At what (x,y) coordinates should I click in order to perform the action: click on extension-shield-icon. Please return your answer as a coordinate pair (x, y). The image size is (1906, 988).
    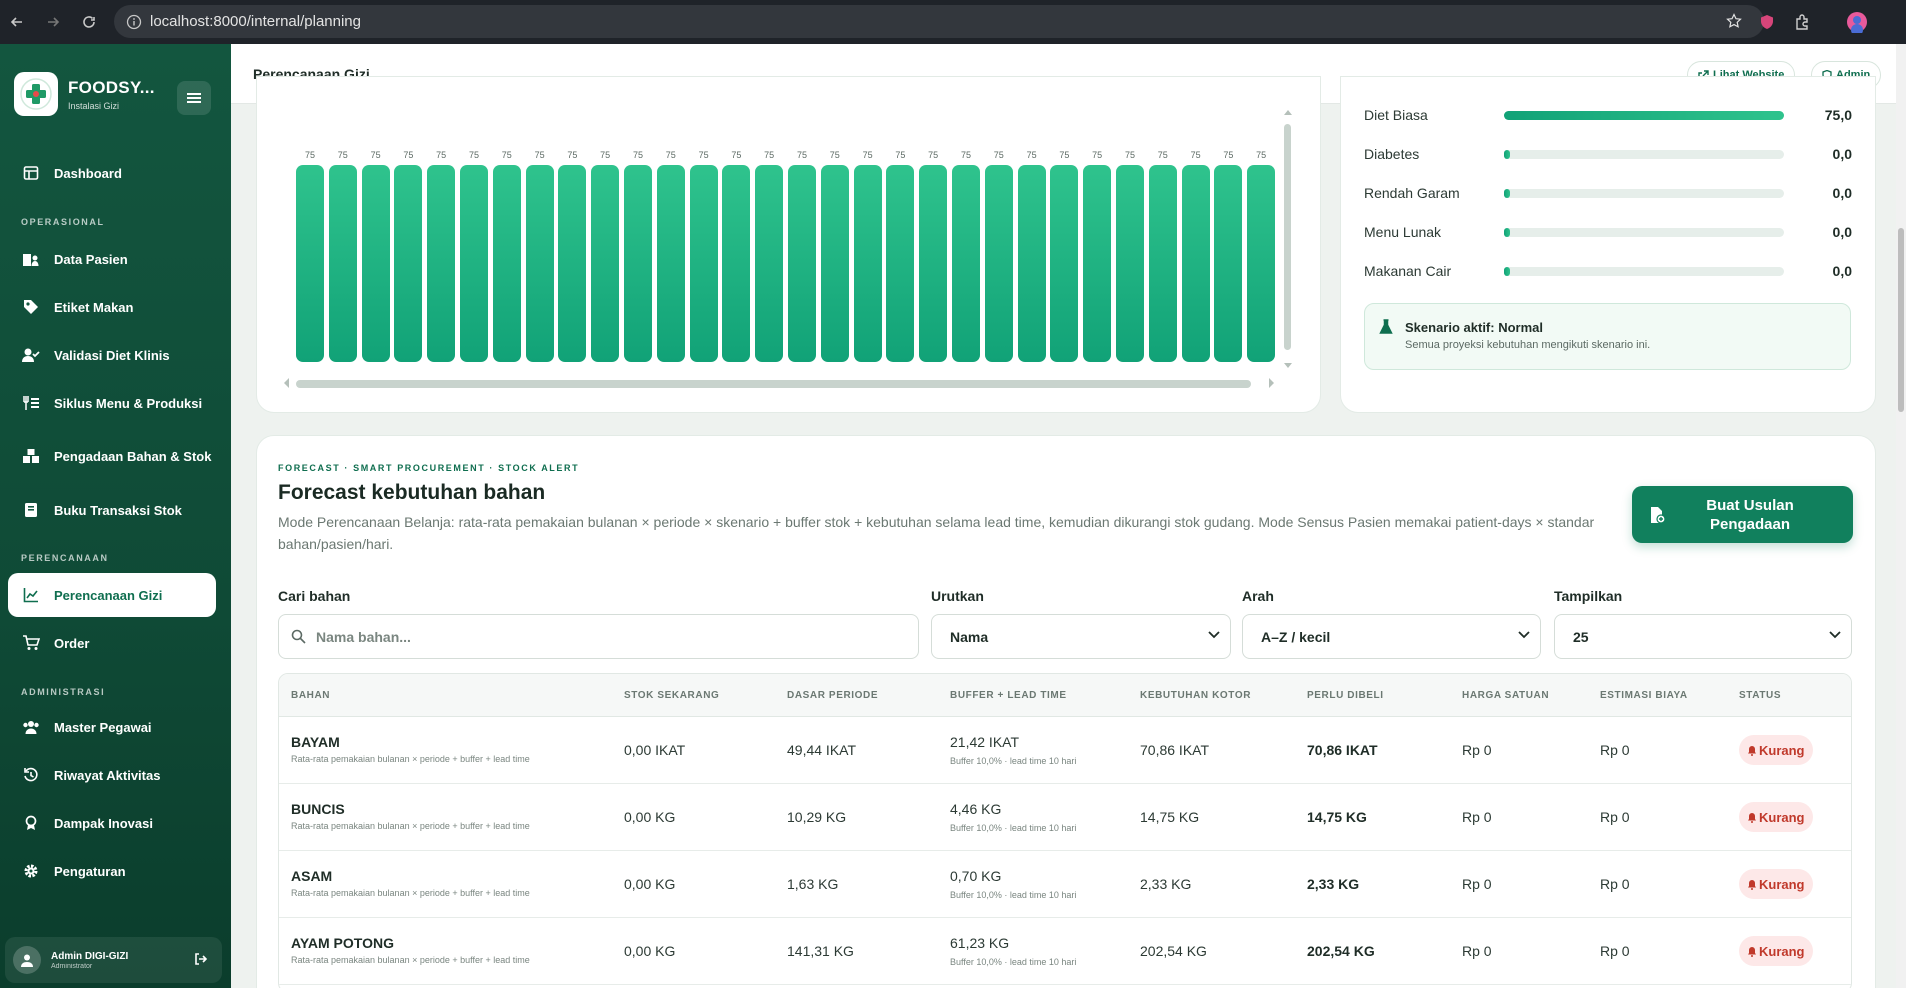
    Looking at the image, I should click on (1767, 22).